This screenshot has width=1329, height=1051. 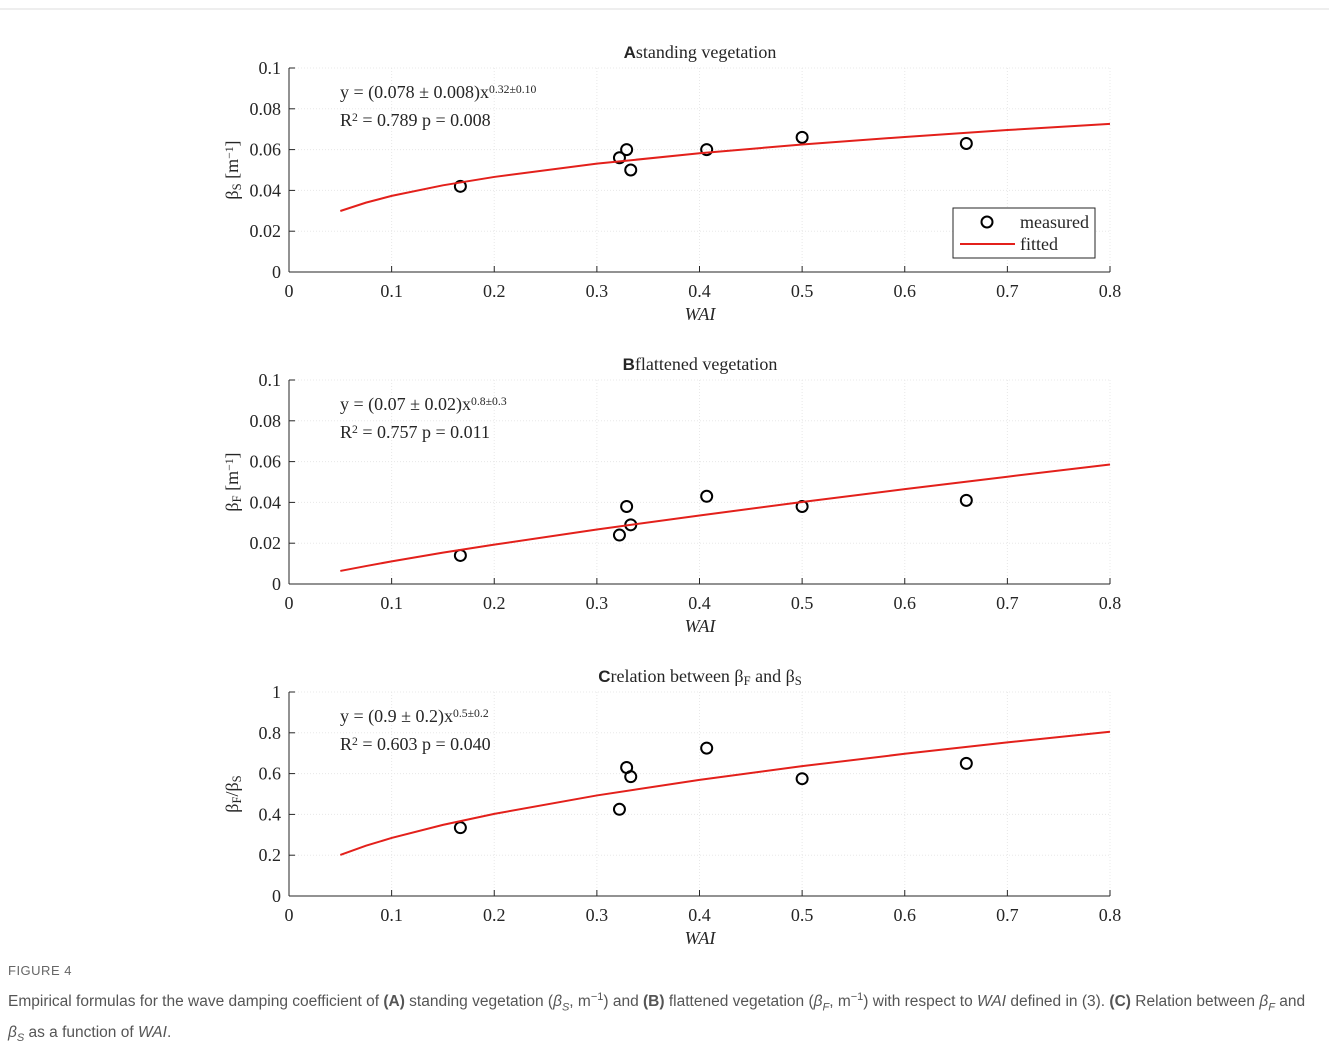 I want to click on text-part: and β, so click(x=773, y=676).